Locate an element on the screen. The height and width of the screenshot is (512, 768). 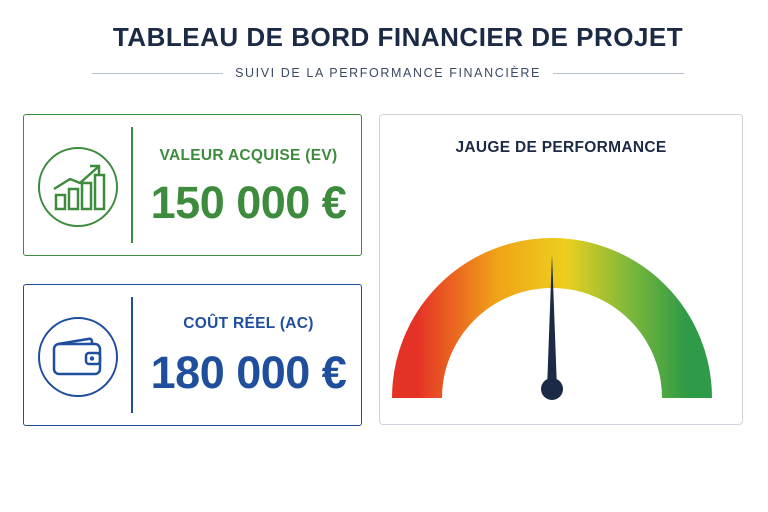
earned-value-card: VALEUR ACQUISE (EV) 150 000 € is located at coordinates (192, 185).